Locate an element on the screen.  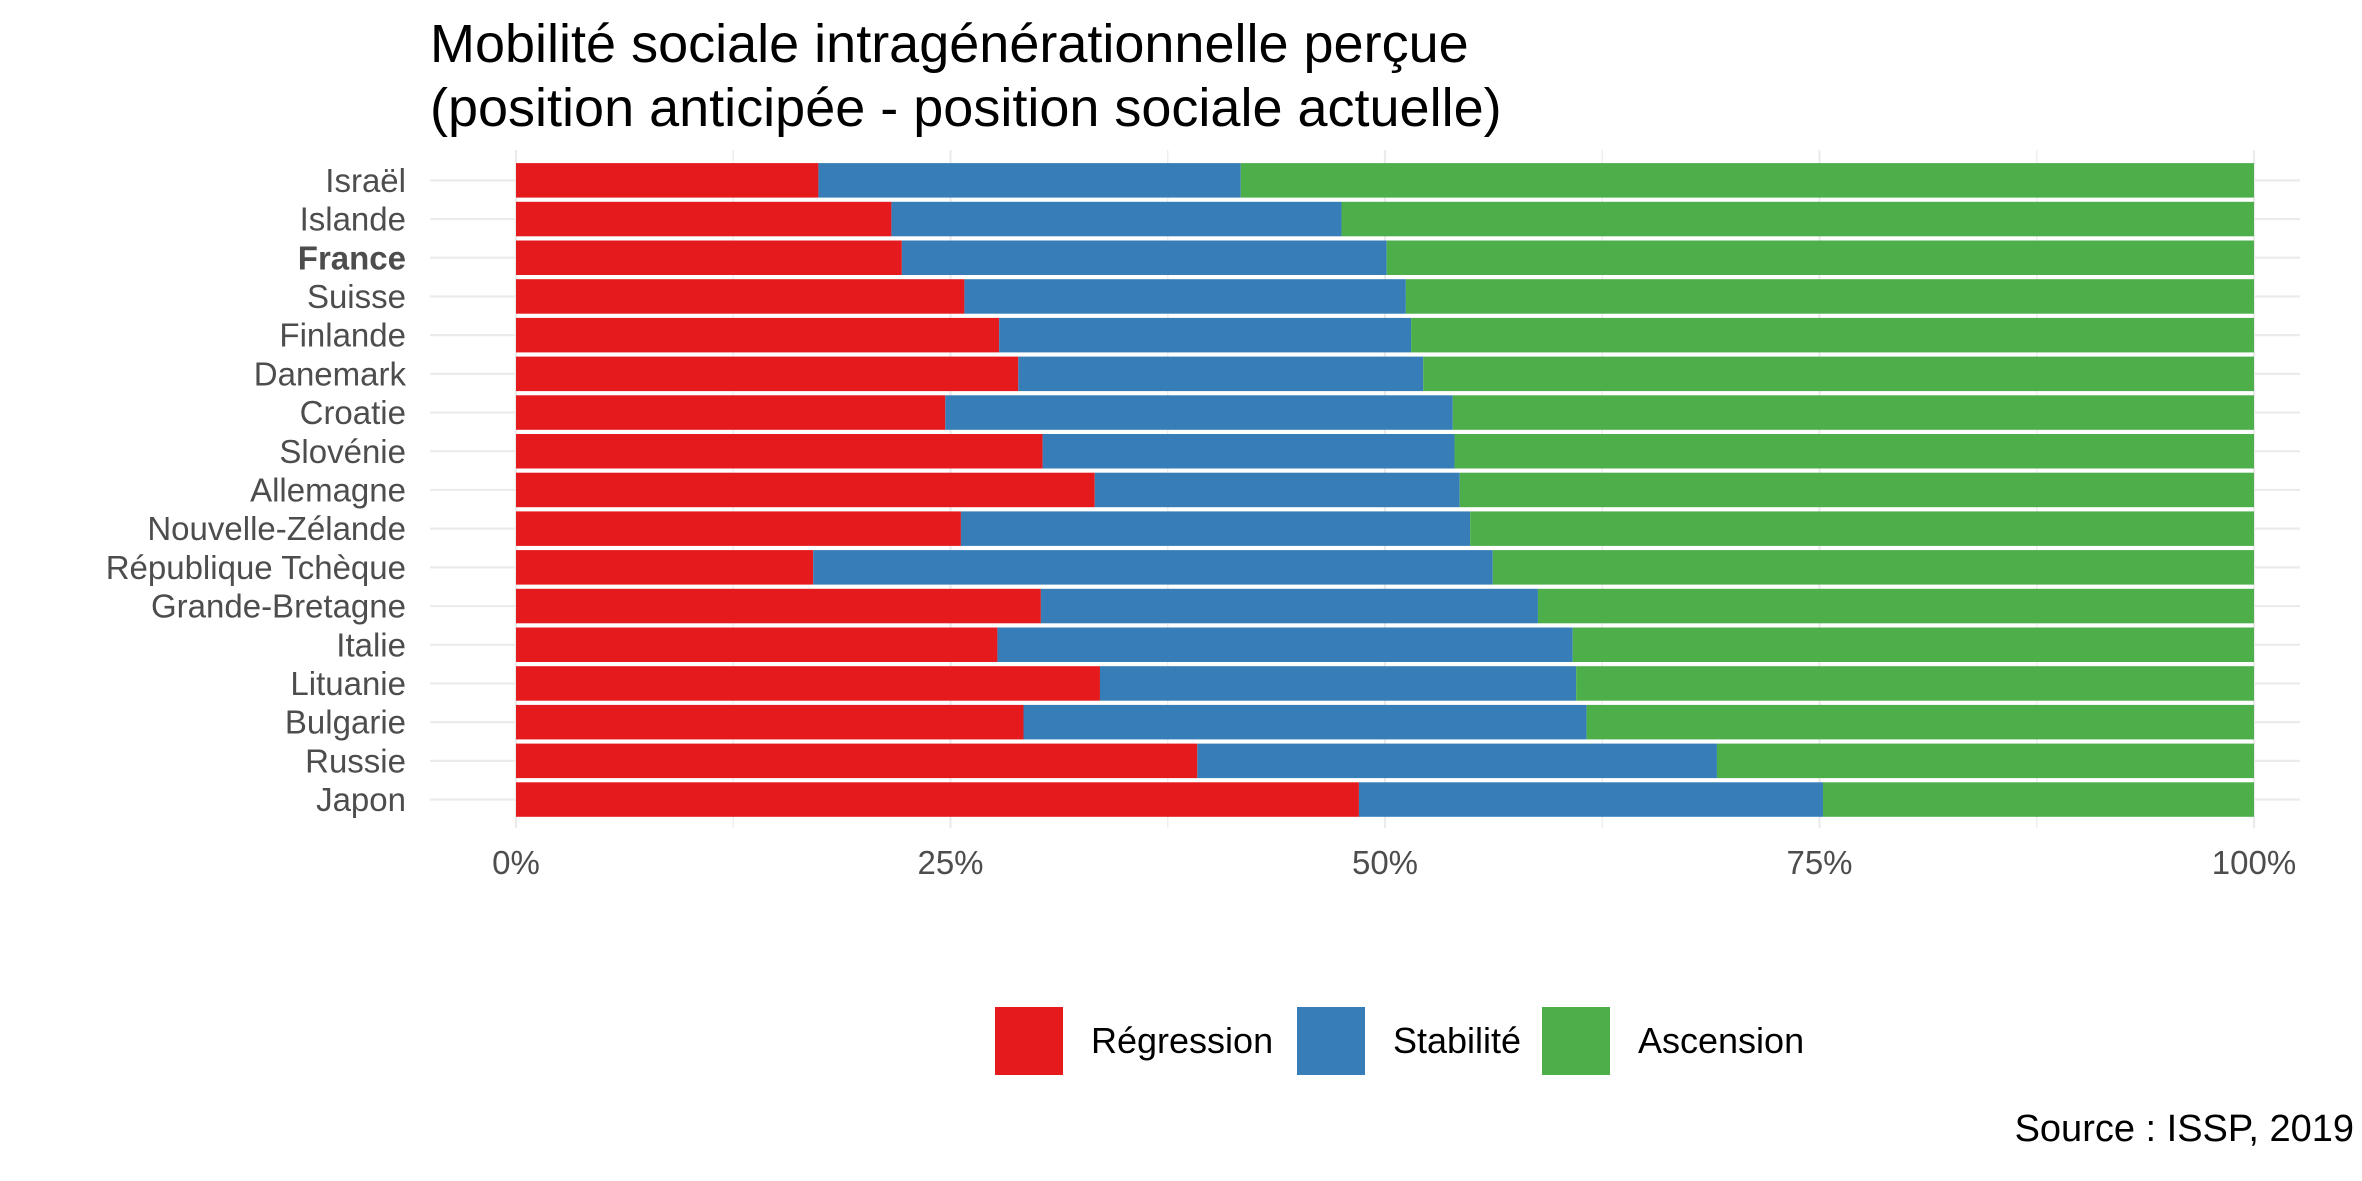
chart-legend: Régression Stabilité Ascension is located at coordinates (1181, 1042).